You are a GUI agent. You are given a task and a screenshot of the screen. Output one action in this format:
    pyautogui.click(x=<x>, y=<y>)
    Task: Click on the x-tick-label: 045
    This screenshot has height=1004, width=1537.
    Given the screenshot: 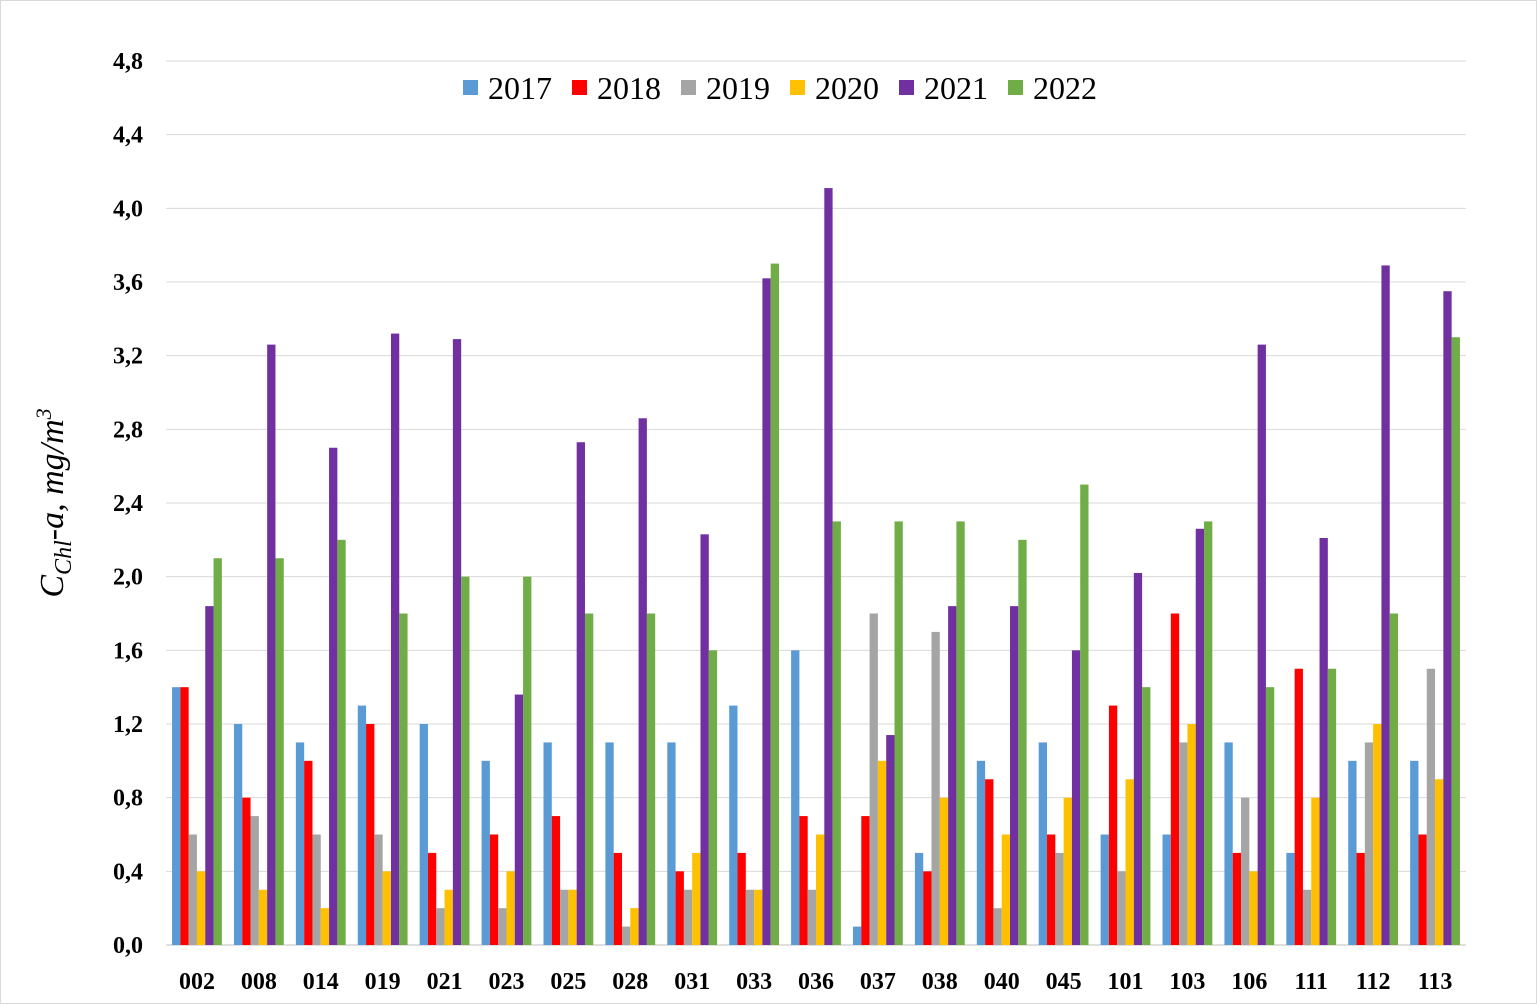 What is the action you would take?
    pyautogui.click(x=1064, y=982)
    